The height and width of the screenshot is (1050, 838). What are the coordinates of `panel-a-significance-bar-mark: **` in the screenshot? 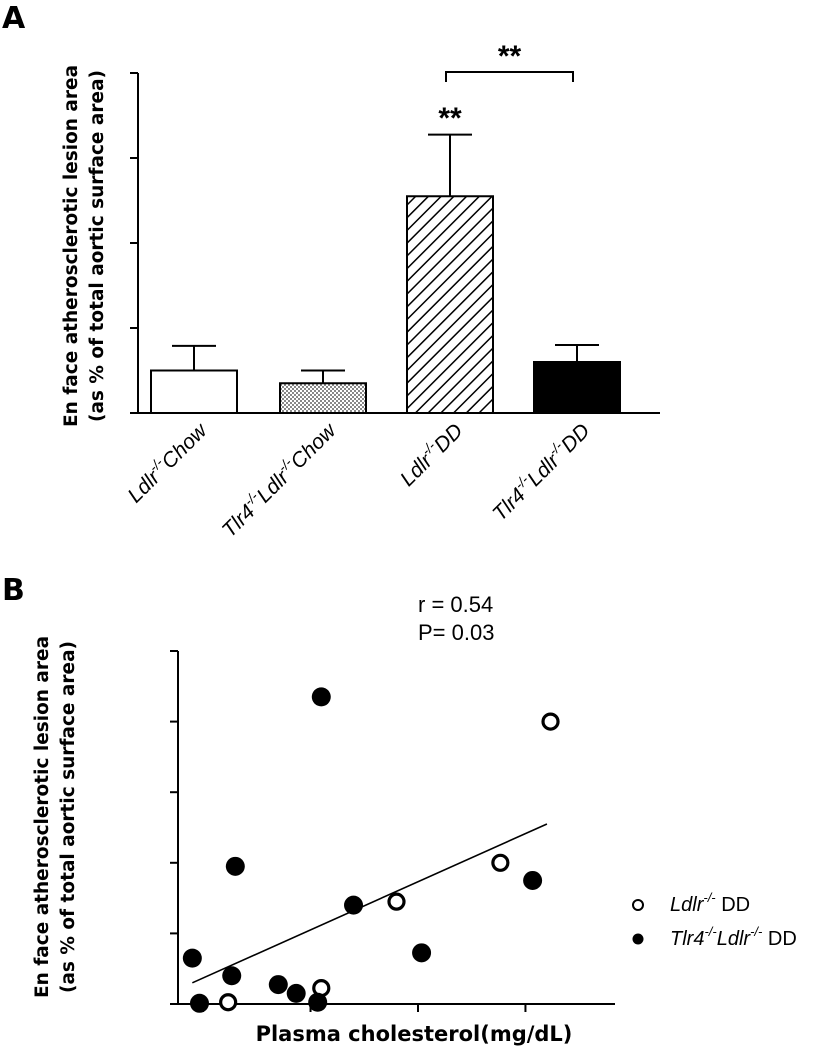 It's located at (450, 118).